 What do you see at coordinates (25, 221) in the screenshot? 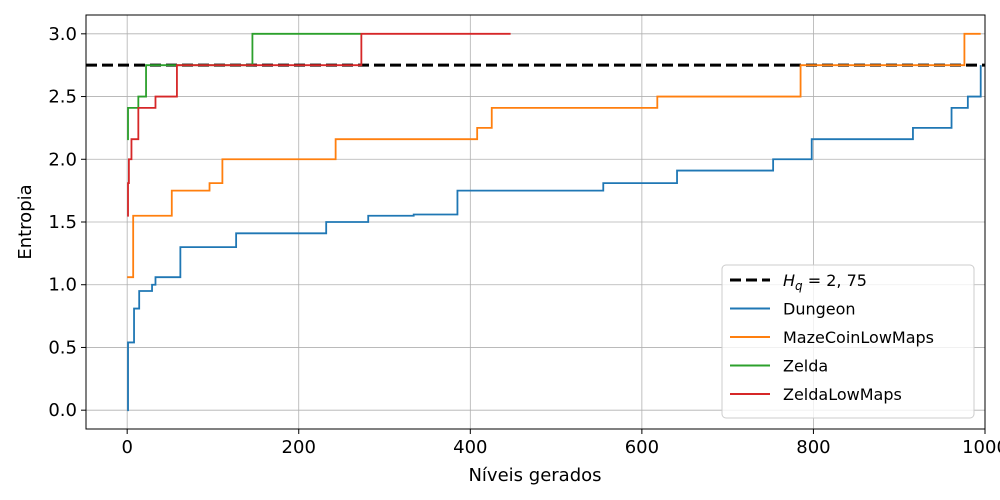
I see `y-axis-label: Entropia` at bounding box center [25, 221].